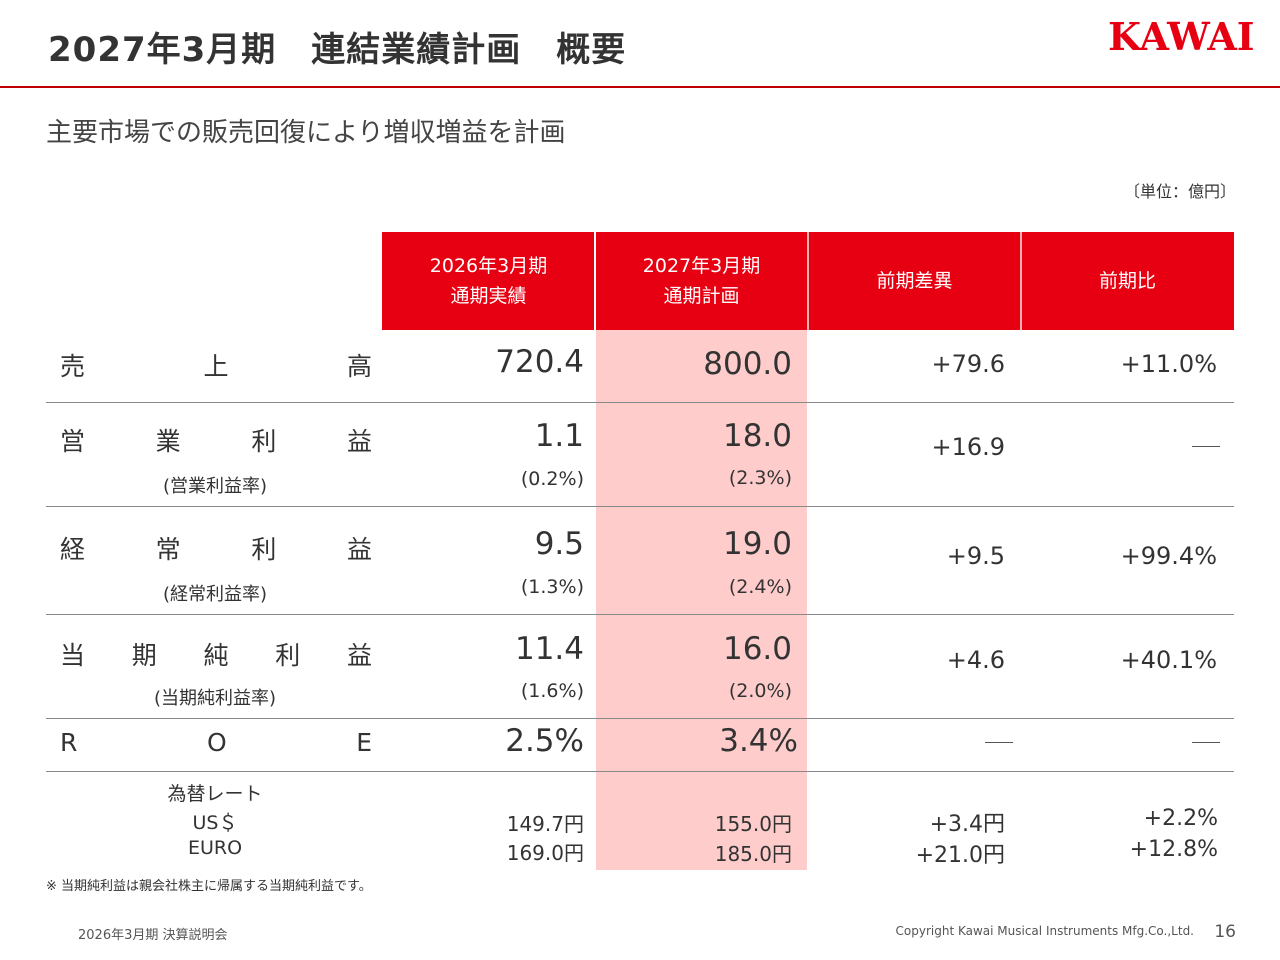 The image size is (1280, 960). I want to click on roe-difference-dash, so click(999, 742).